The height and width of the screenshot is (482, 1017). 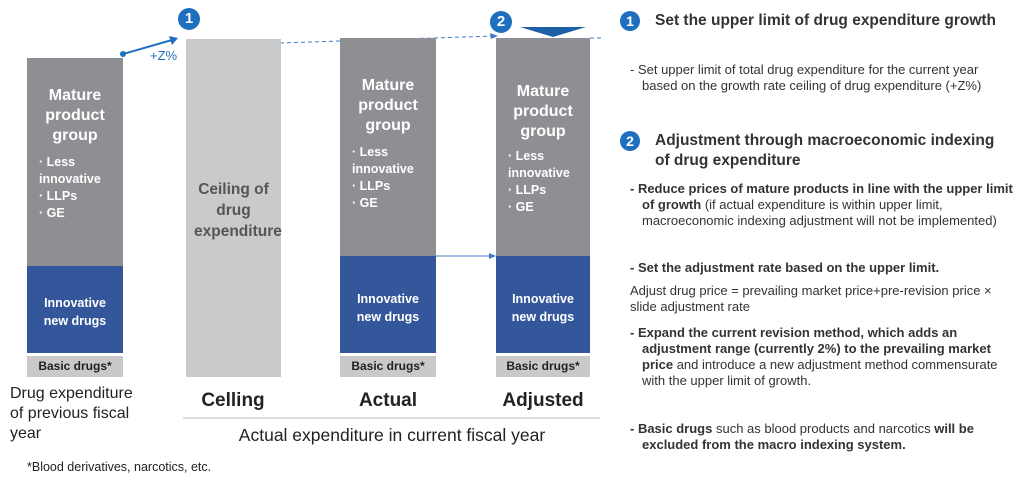 What do you see at coordinates (671, 428) in the screenshot?
I see `bullet-4-bold-1: - Basic drugs` at bounding box center [671, 428].